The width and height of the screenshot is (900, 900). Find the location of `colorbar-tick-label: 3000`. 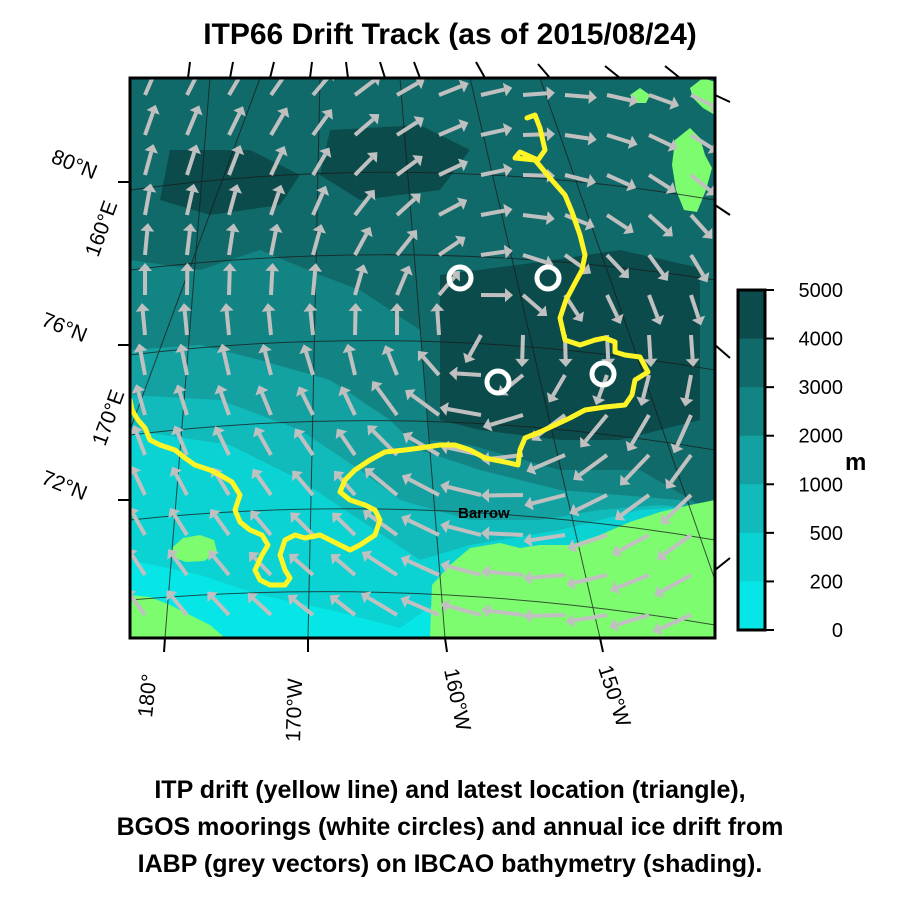

colorbar-tick-label: 3000 is located at coordinates (821, 388).